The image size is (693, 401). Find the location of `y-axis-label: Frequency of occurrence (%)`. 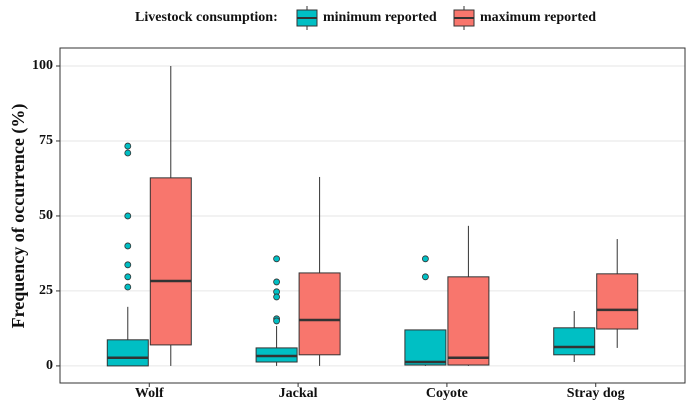

y-axis-label: Frequency of occurrence (%) is located at coordinates (18, 216).